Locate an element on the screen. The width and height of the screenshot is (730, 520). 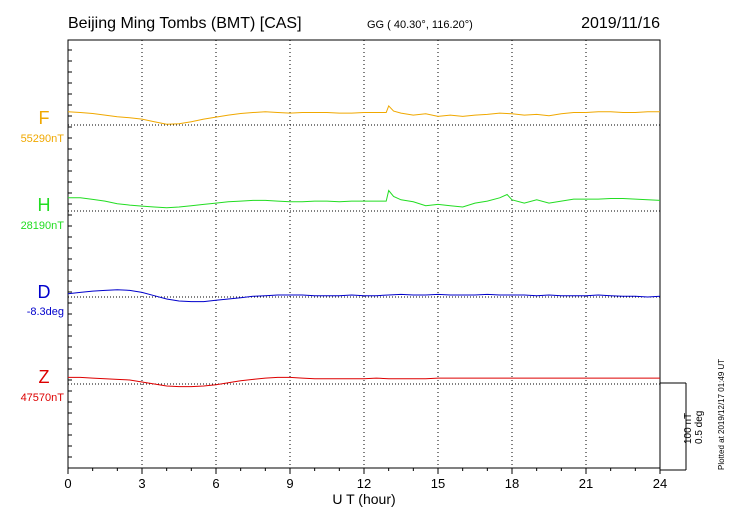
scale-bar: 100 nT 0.5 deg is located at coordinates (682, 426).